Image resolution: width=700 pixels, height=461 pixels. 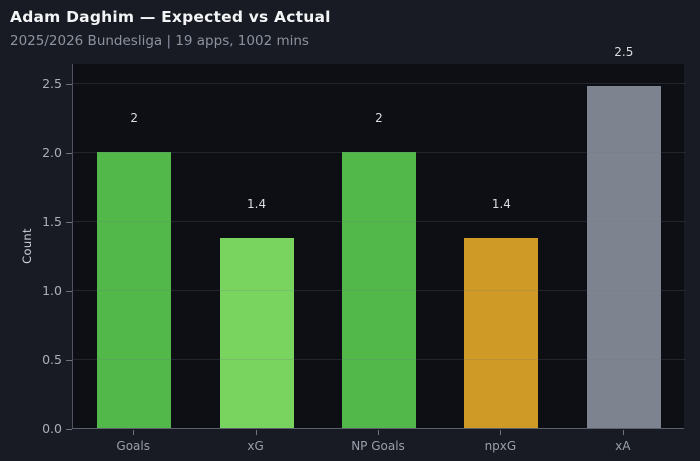 What do you see at coordinates (27, 246) in the screenshot?
I see `y-axis-label: Count` at bounding box center [27, 246].